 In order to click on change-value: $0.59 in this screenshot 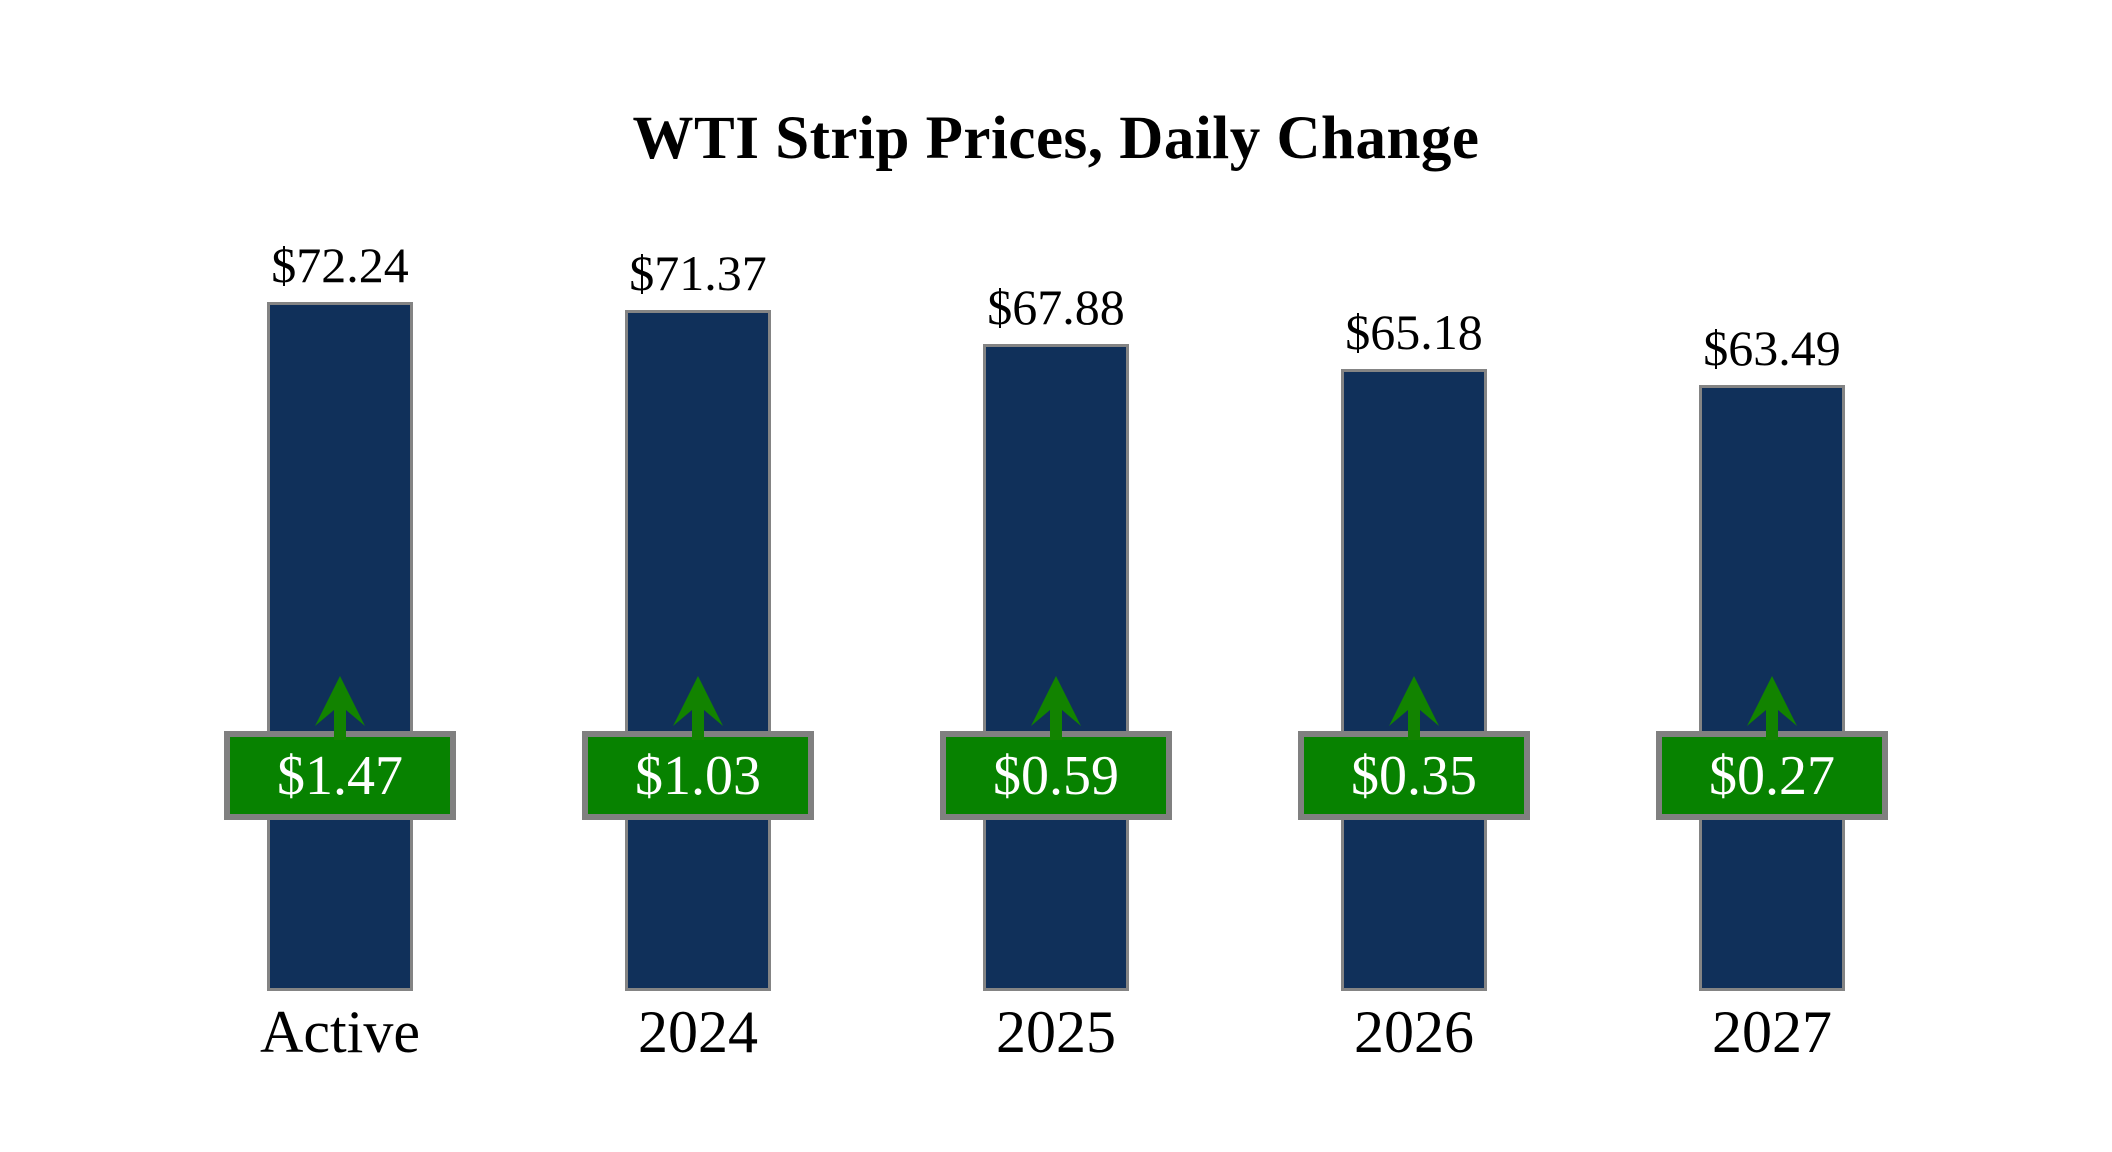, I will do `click(1056, 775)`.